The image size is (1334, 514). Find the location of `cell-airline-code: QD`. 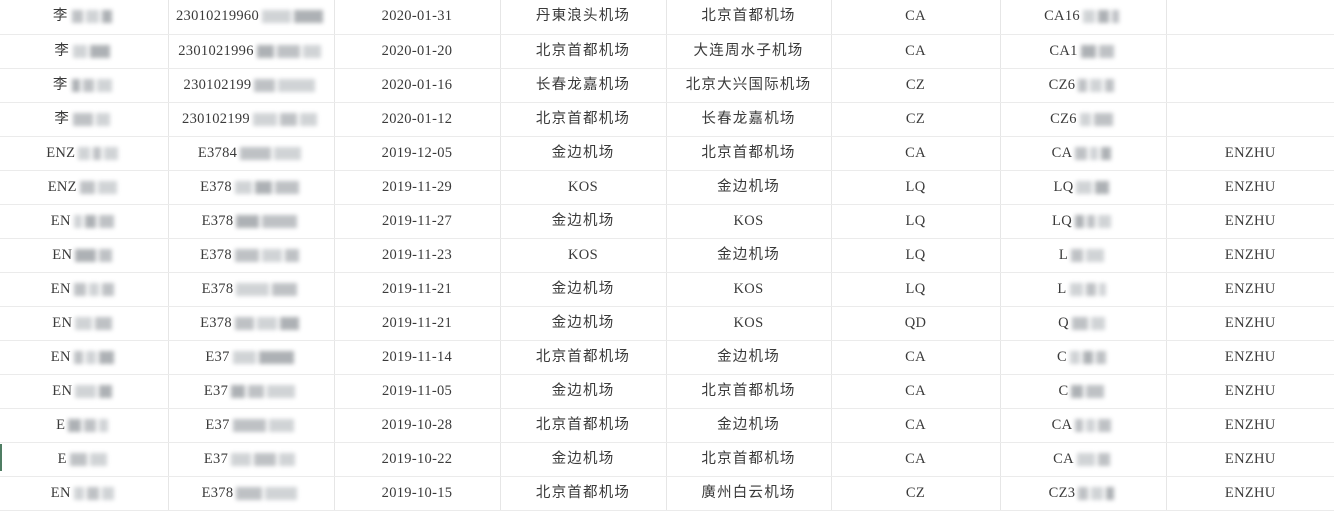

cell-airline-code: QD is located at coordinates (916, 323).